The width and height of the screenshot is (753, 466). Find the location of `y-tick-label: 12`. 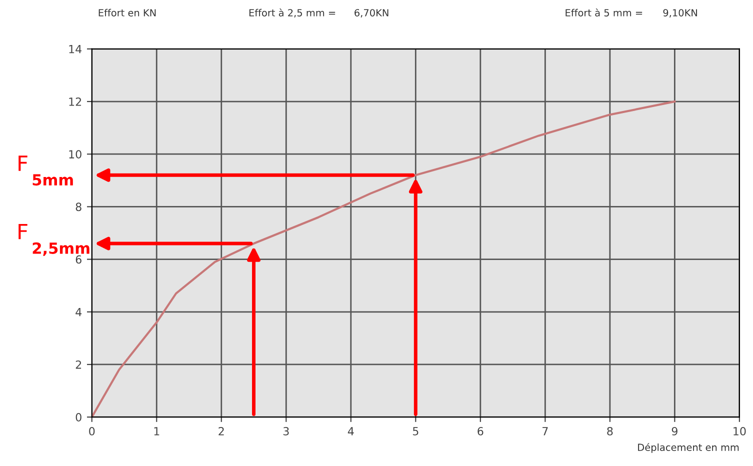

y-tick-label: 12 is located at coordinates (75, 101).